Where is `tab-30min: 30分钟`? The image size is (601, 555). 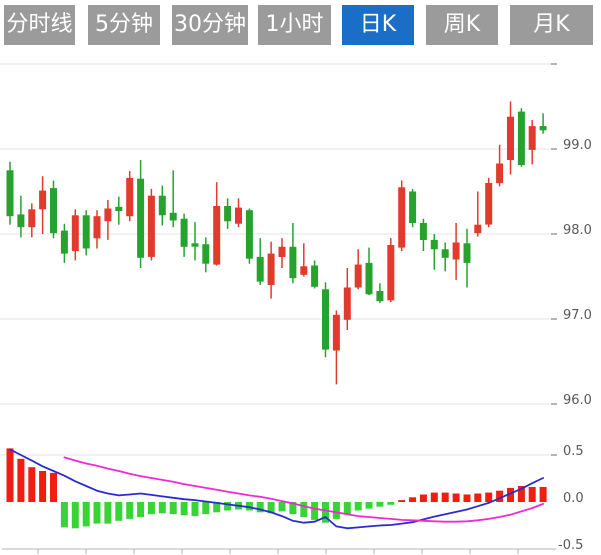
tab-30min: 30分钟 is located at coordinates (210, 25).